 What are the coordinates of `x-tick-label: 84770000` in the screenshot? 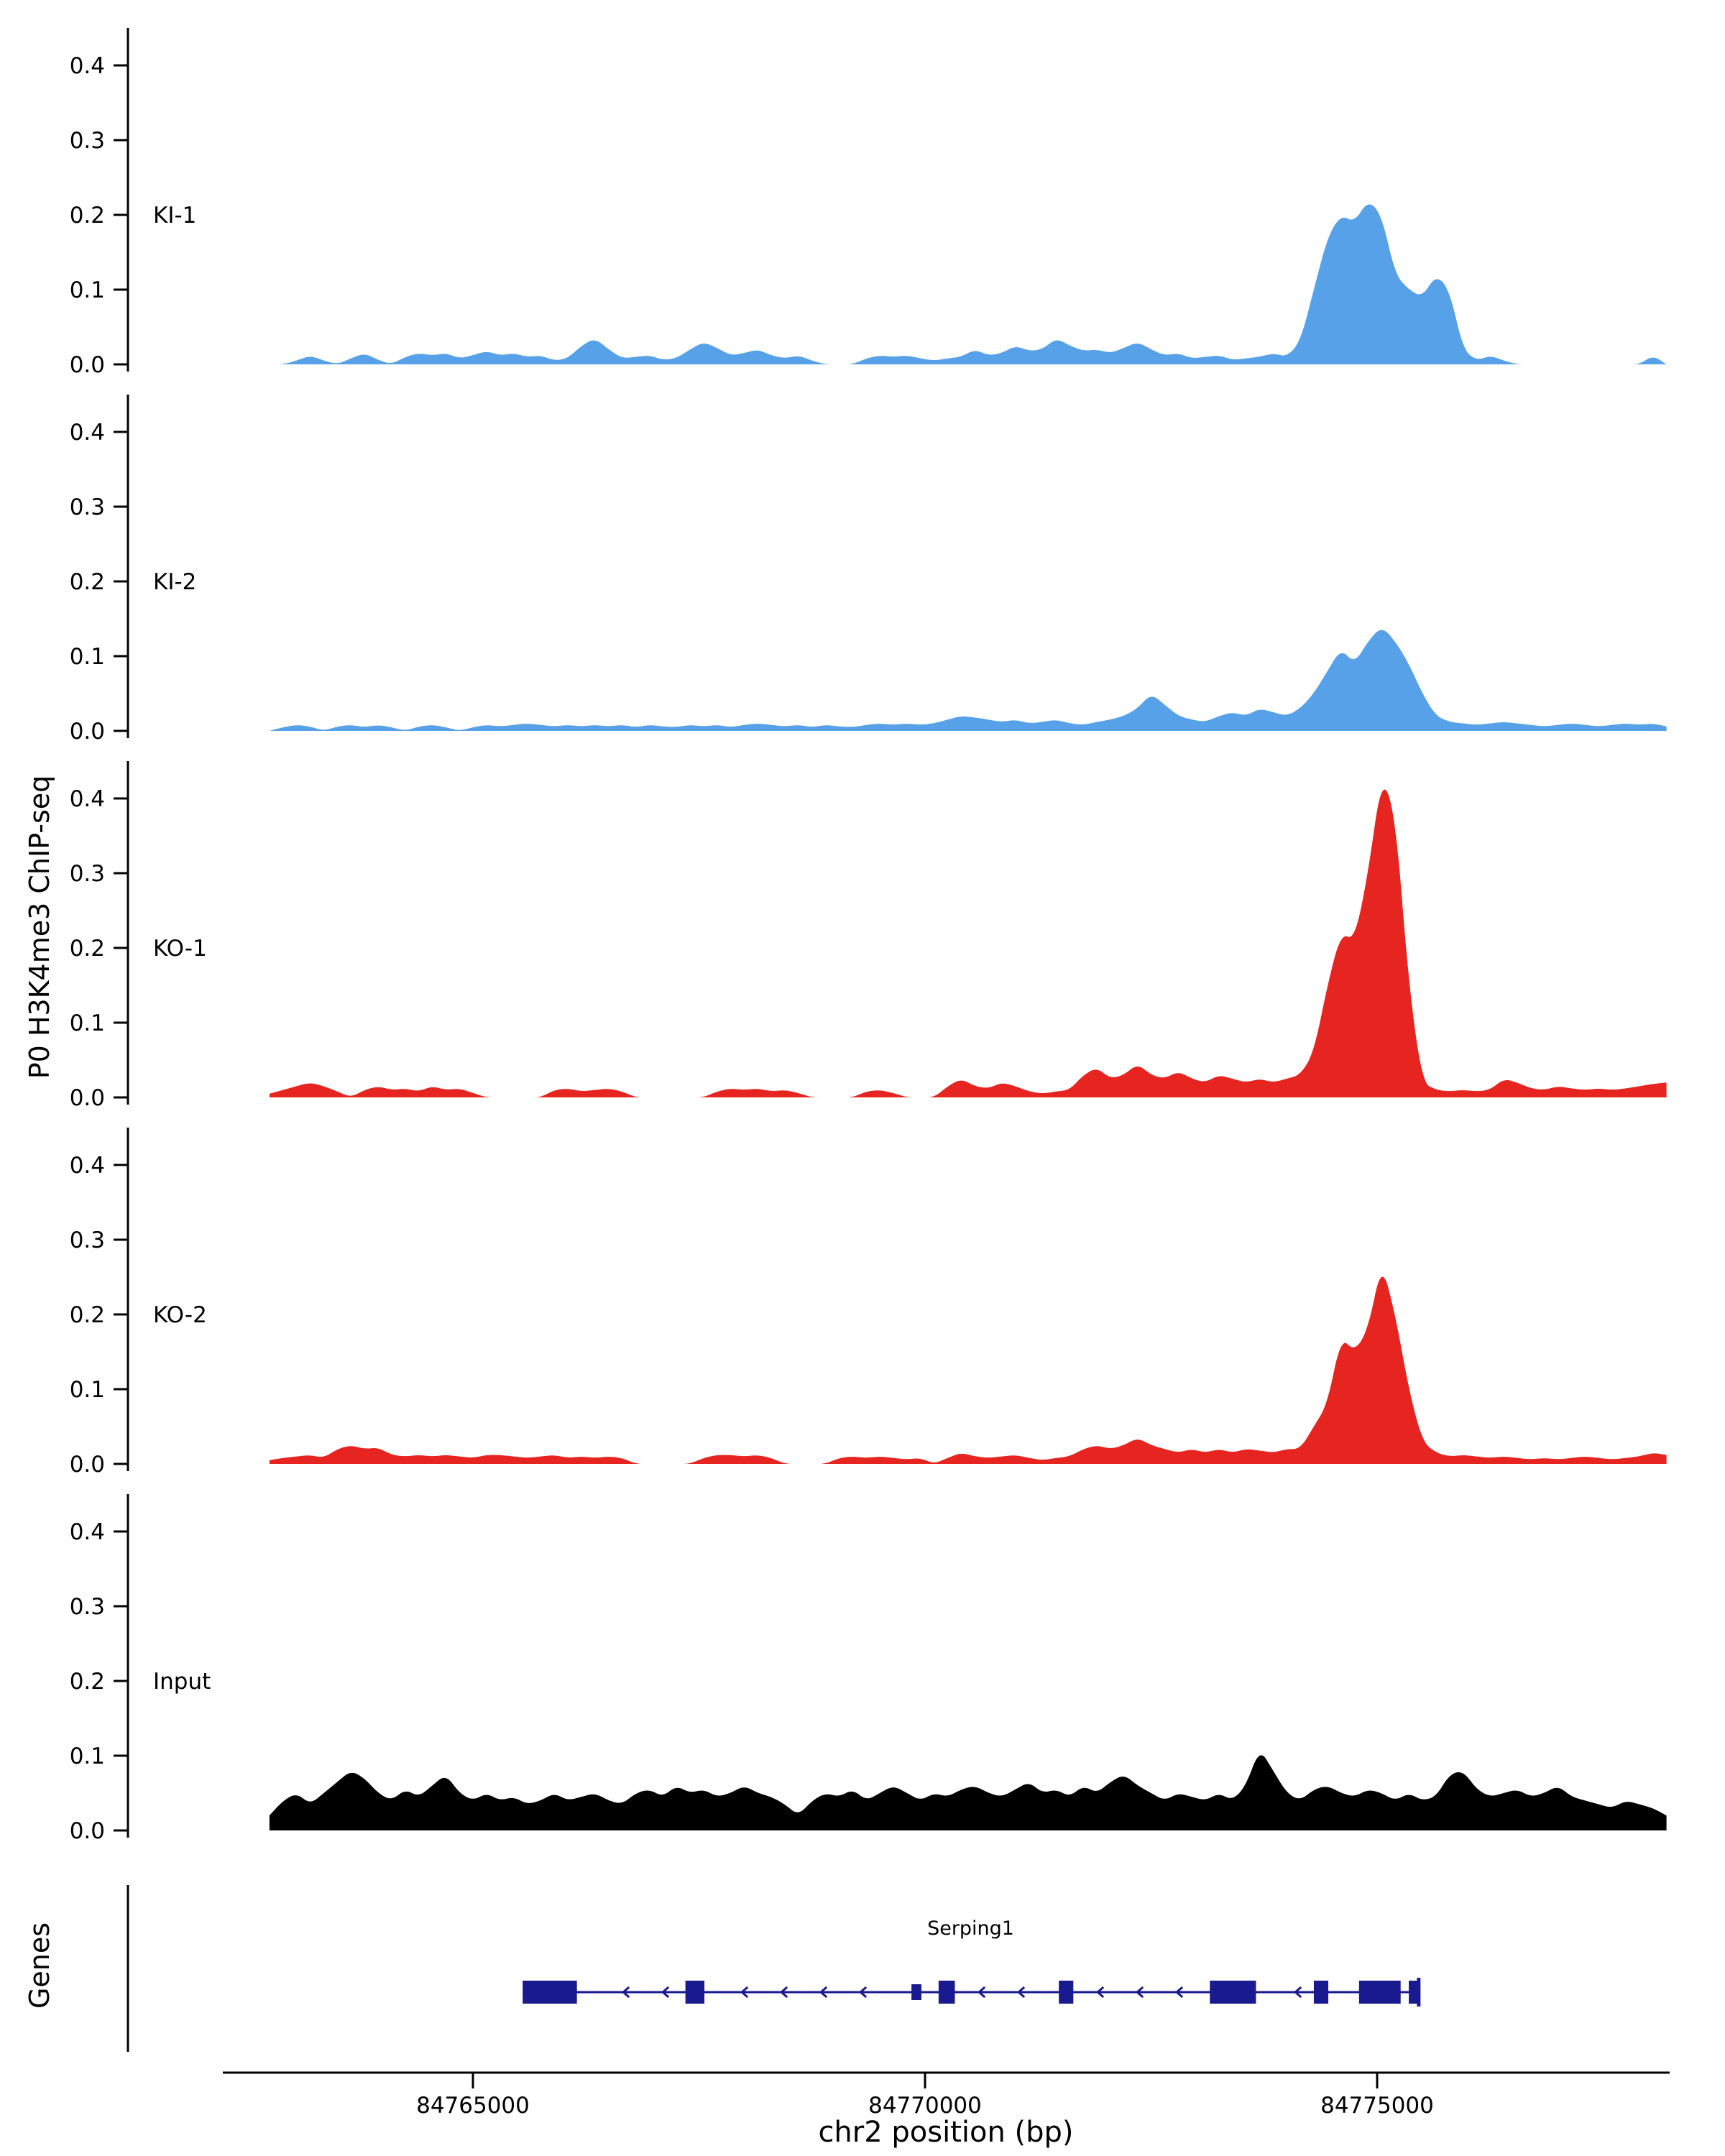 It's located at (925, 2106).